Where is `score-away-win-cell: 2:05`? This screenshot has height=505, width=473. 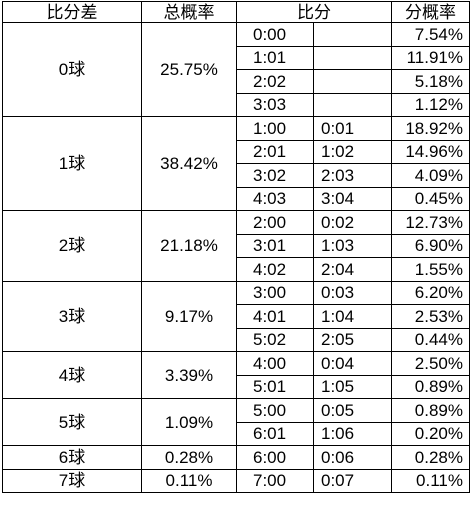 score-away-win-cell: 2:05 is located at coordinates (352, 339).